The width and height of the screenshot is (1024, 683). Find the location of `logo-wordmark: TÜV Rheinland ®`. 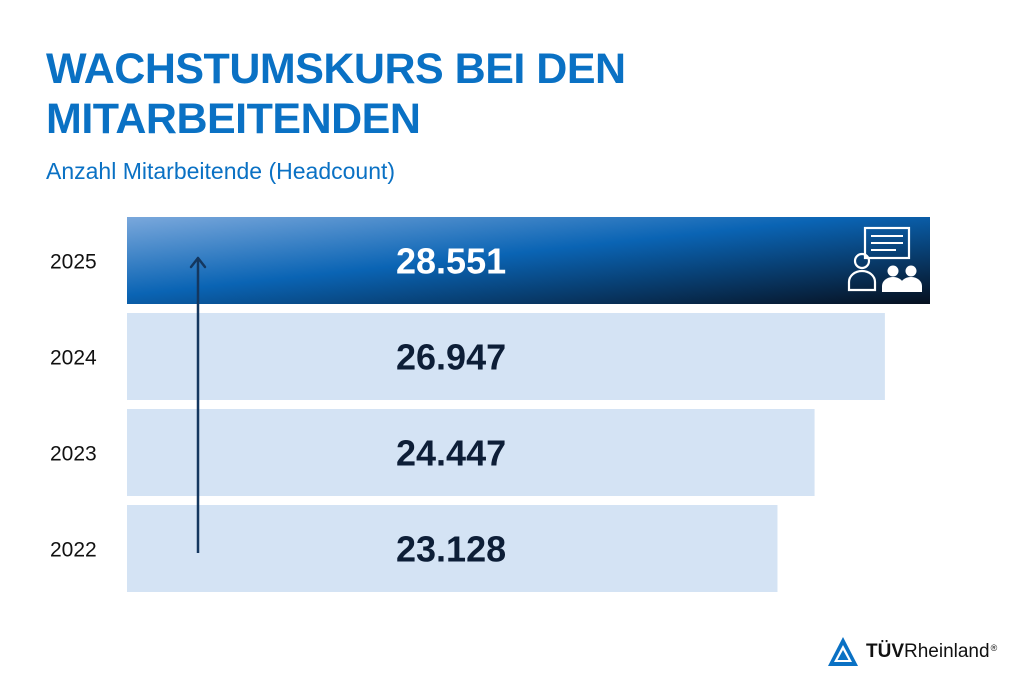

logo-wordmark: TÜV Rheinland ® is located at coordinates (931, 652).